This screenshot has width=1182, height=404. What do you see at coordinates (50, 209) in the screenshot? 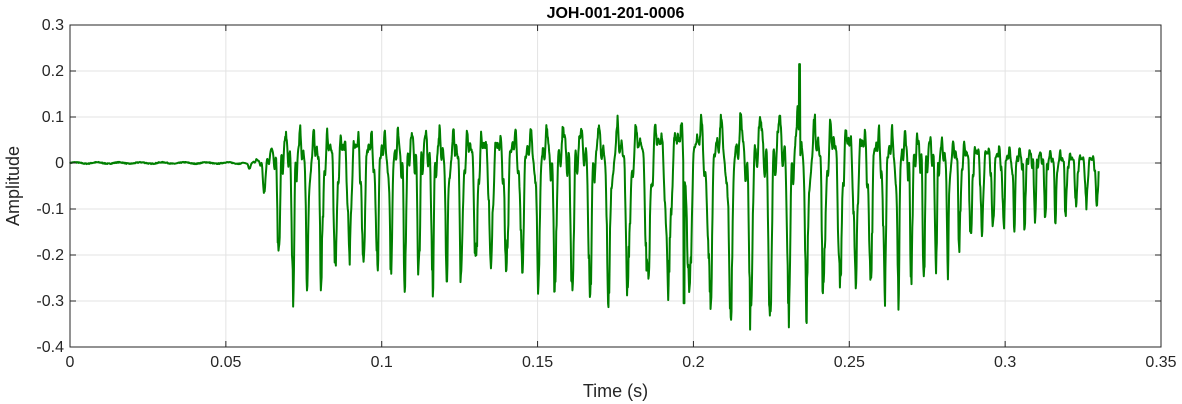
I see `y-tick-label: -0.1` at bounding box center [50, 209].